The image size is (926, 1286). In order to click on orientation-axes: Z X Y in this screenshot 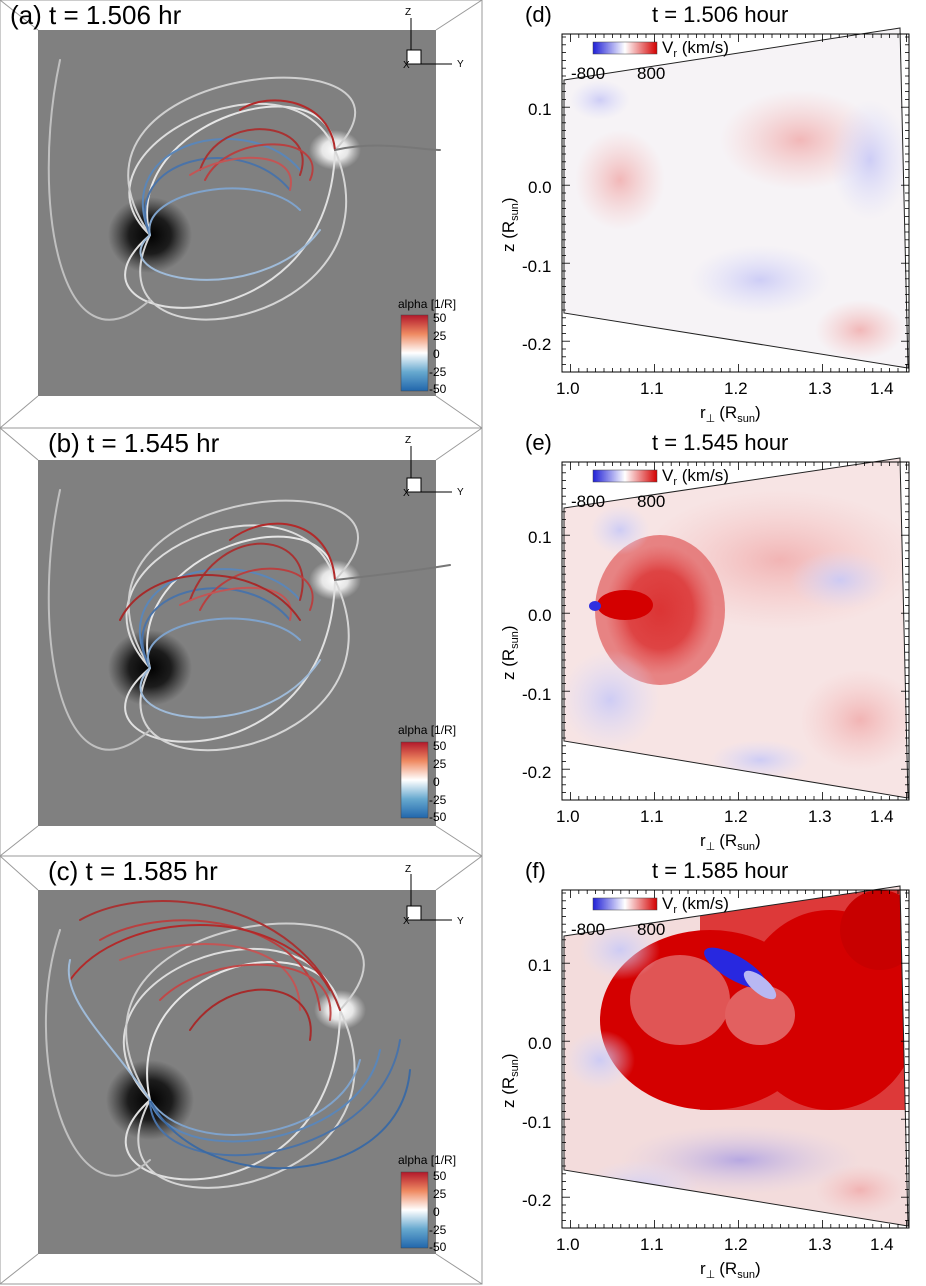, I will do `click(433, 895)`.